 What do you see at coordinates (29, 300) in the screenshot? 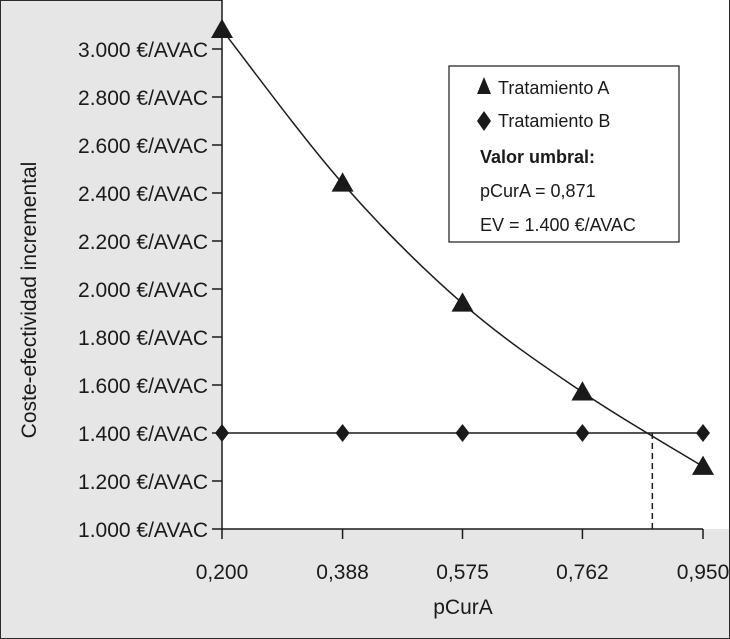
I see `y-axis-label: Coste-efectividad incremental` at bounding box center [29, 300].